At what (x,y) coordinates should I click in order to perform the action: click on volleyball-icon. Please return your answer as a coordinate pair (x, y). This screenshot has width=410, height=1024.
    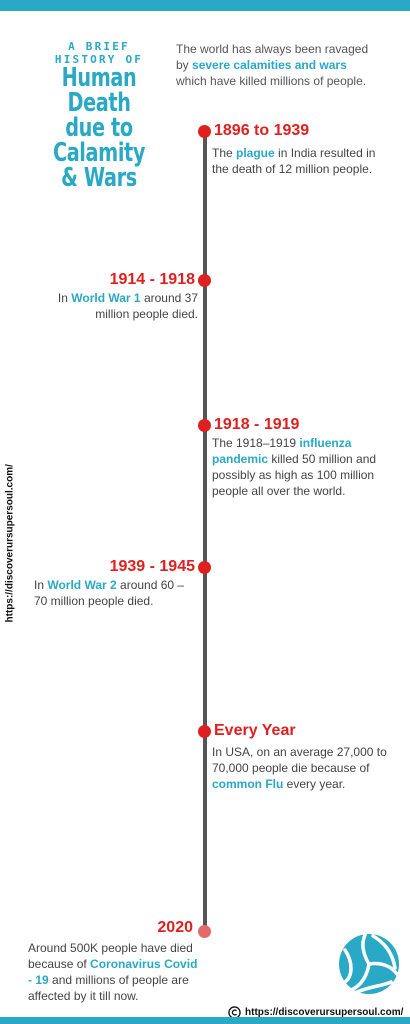
    Looking at the image, I should click on (369, 963).